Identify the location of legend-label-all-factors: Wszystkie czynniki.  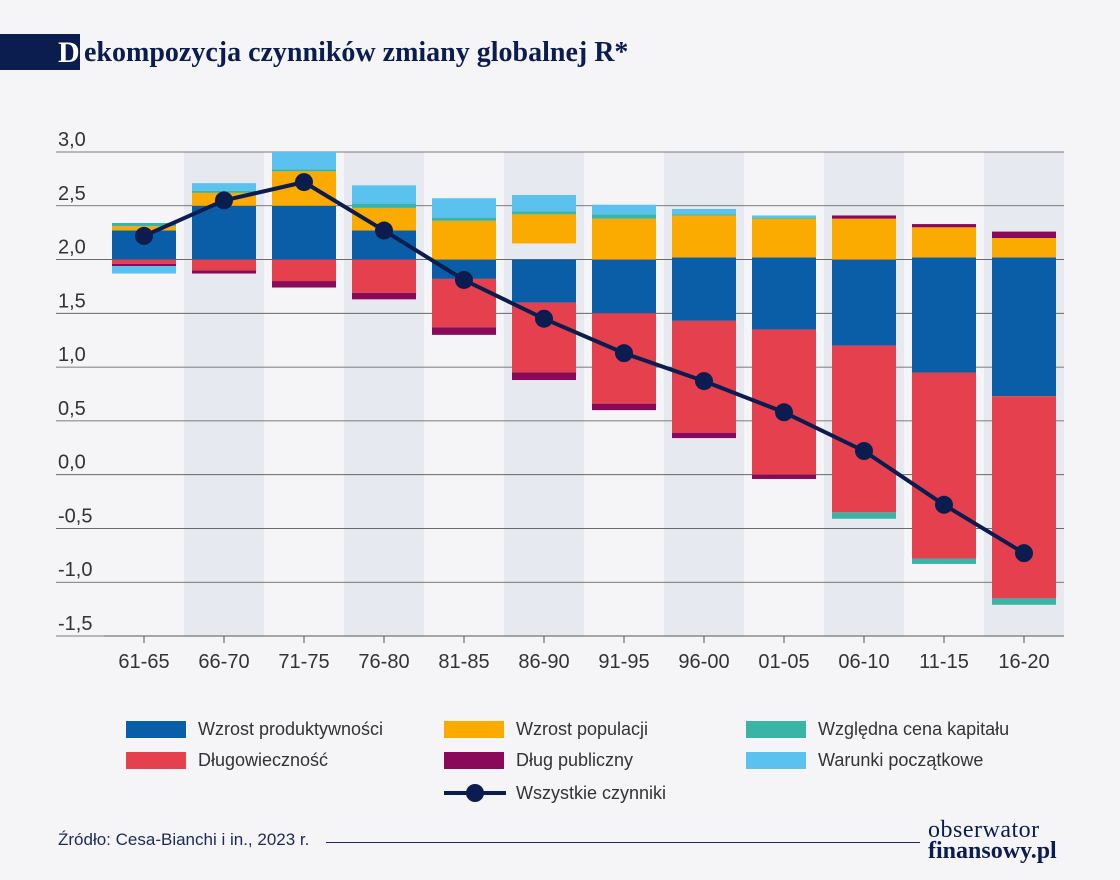
(591, 793).